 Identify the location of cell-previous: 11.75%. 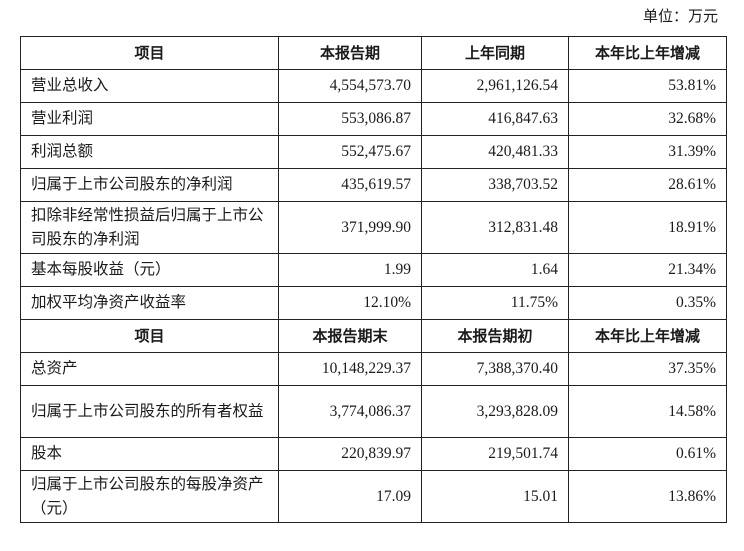
(495, 303).